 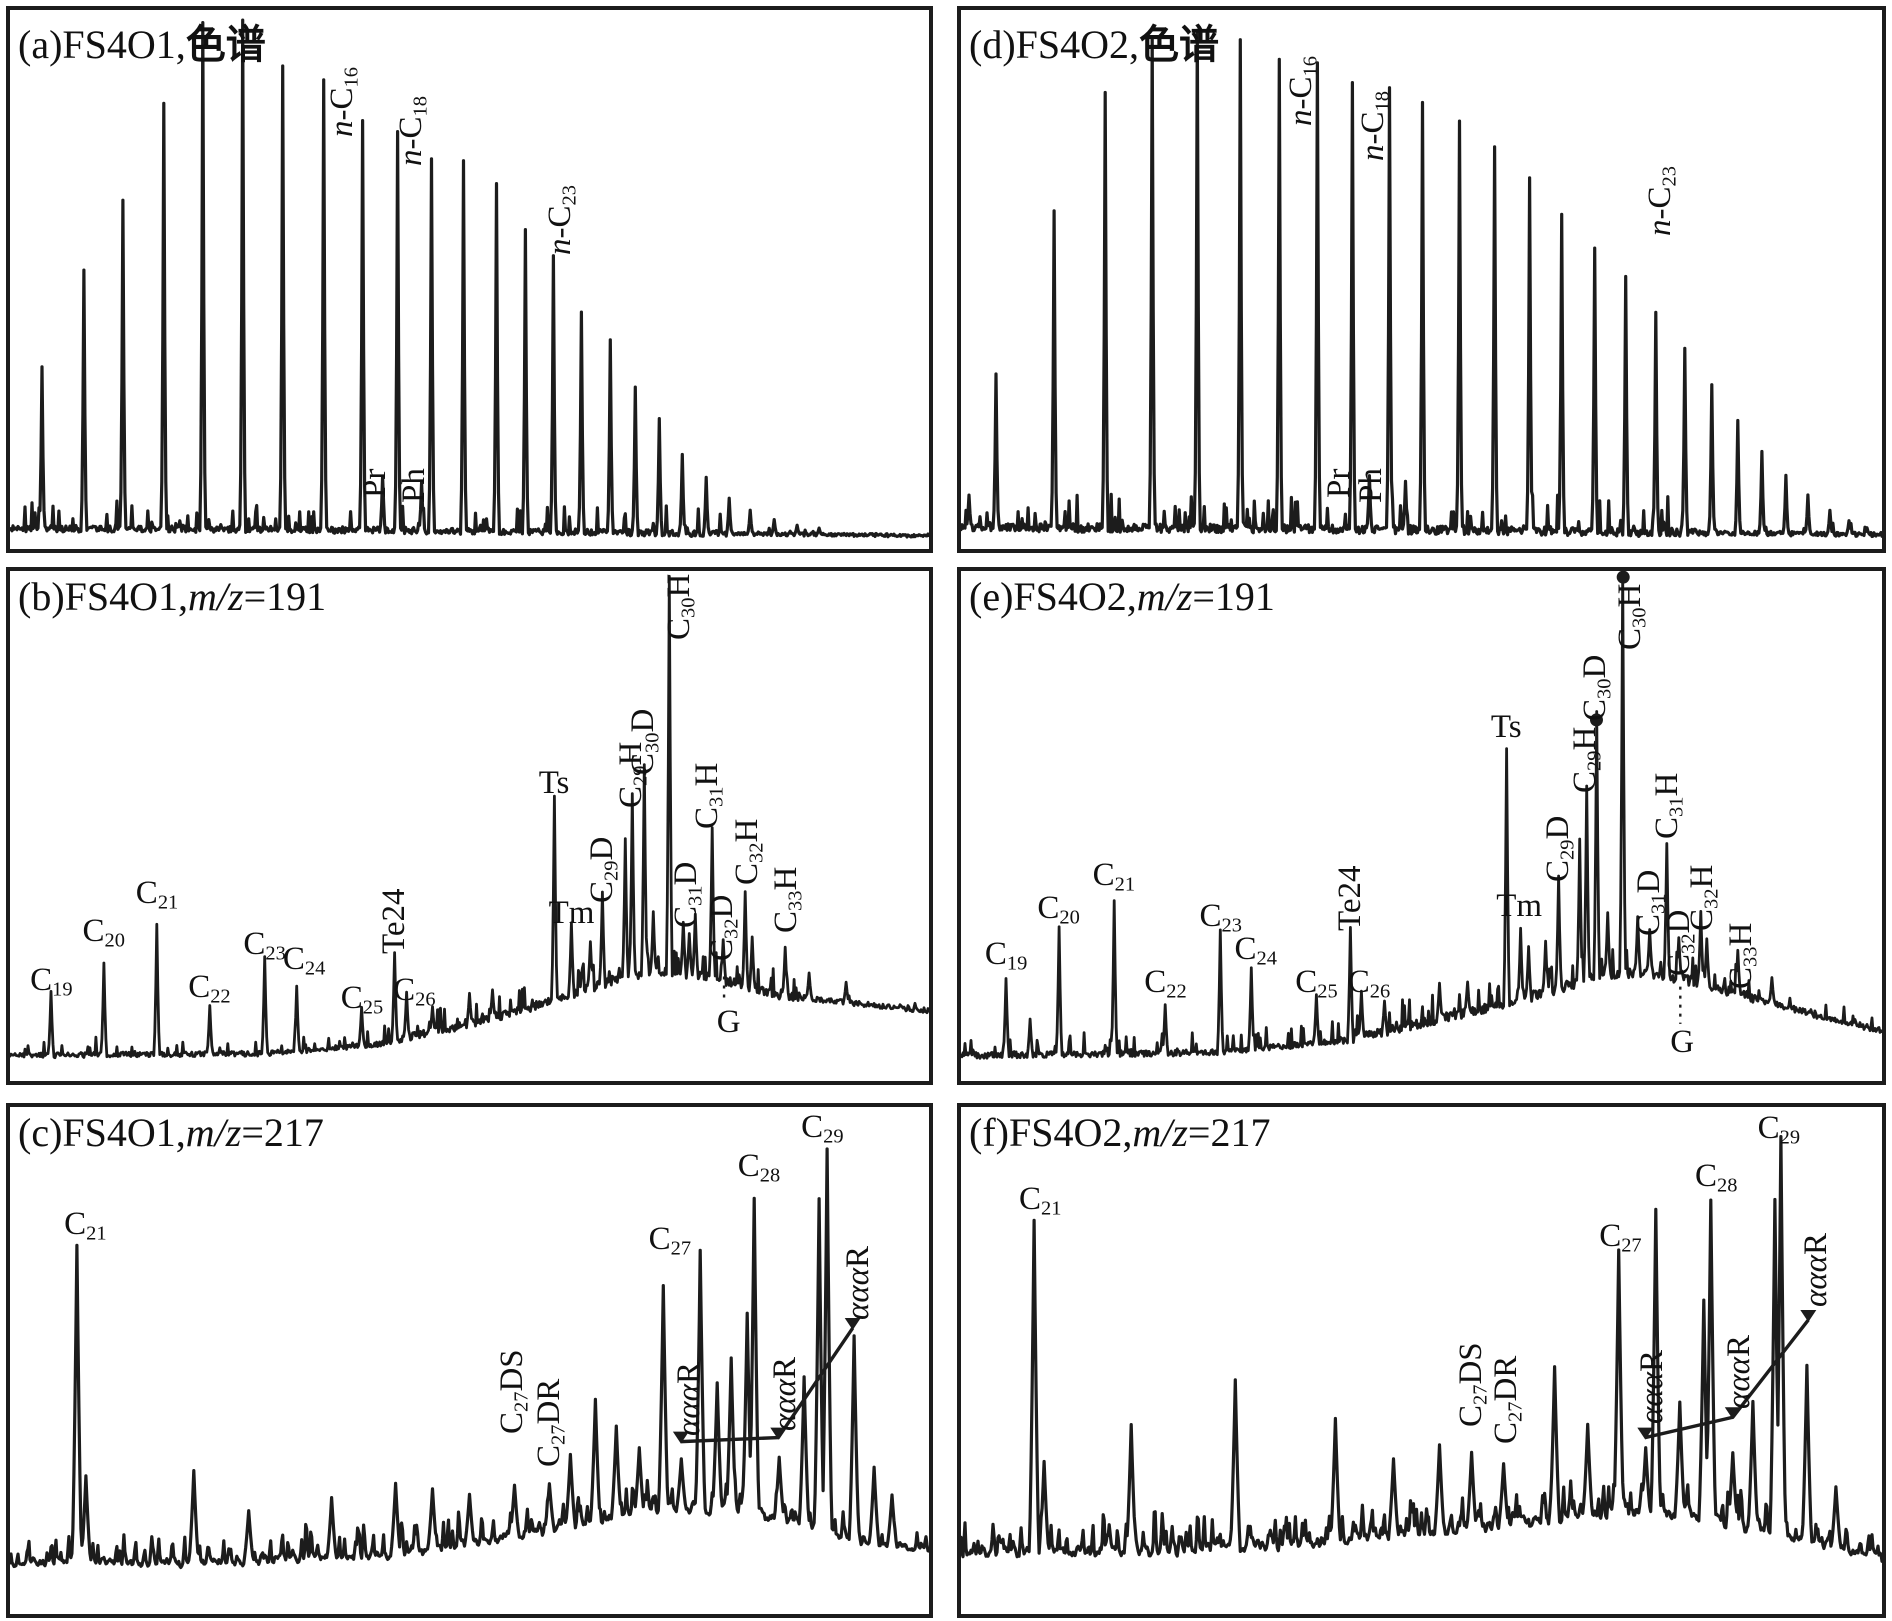 I want to click on trace-f, so click(x=1421, y=1349).